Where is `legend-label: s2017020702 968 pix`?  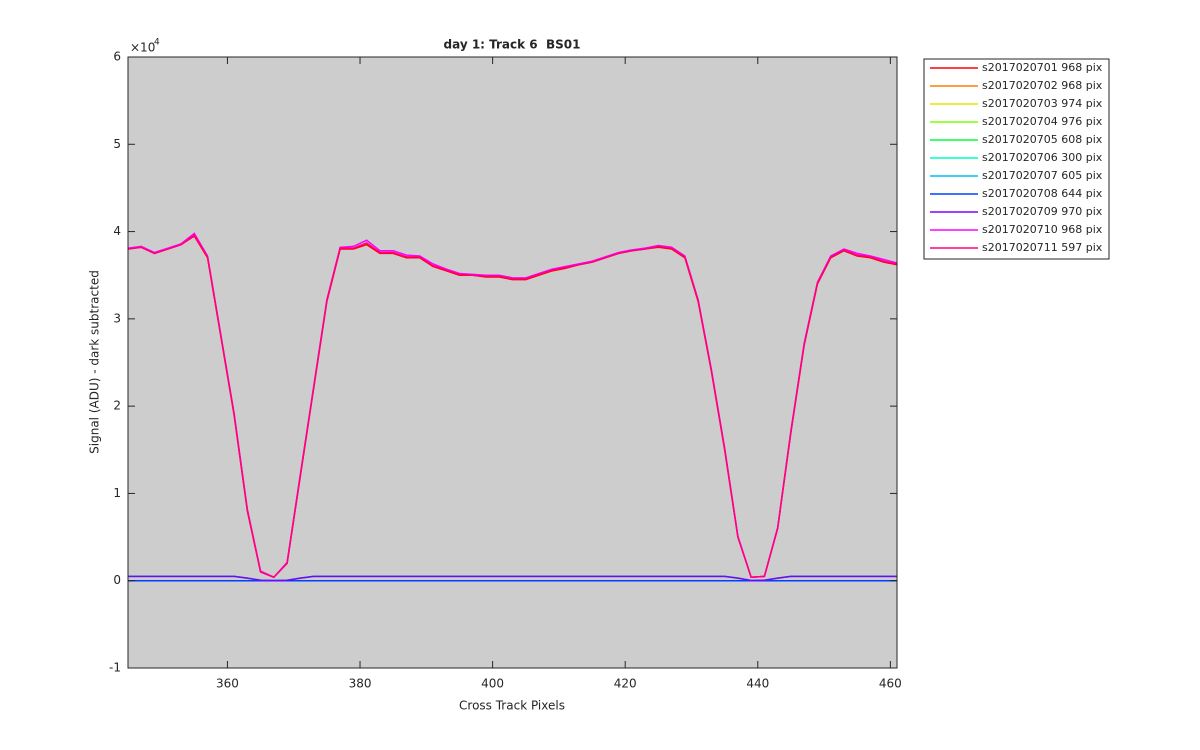
legend-label: s2017020702 968 pix is located at coordinates (1042, 85).